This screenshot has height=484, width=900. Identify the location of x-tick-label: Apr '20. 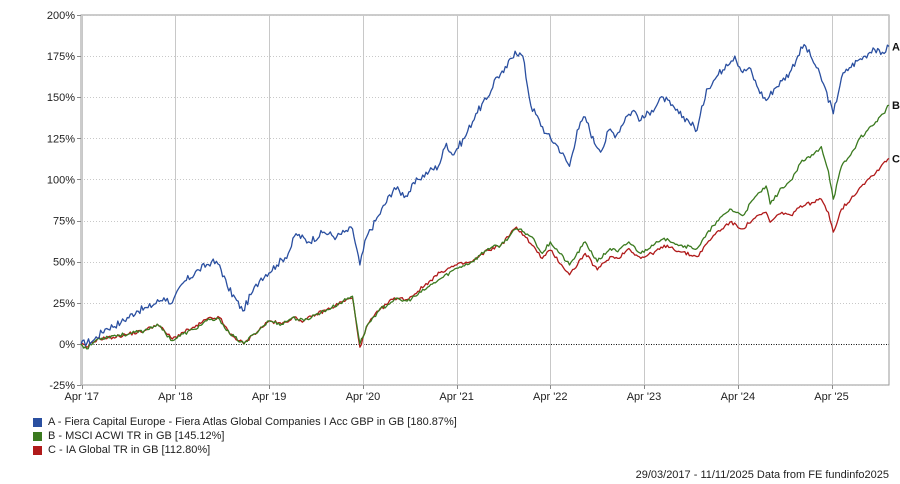
(363, 397).